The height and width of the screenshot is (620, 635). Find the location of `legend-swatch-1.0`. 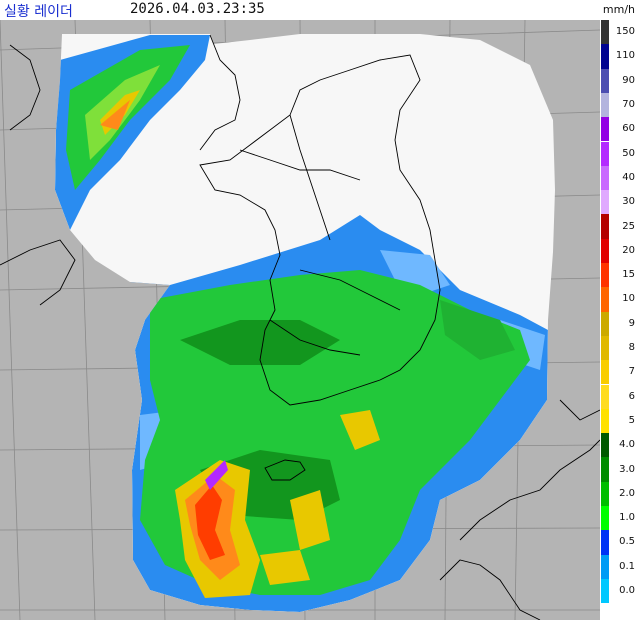

legend-swatch-1.0 is located at coordinates (605, 518).